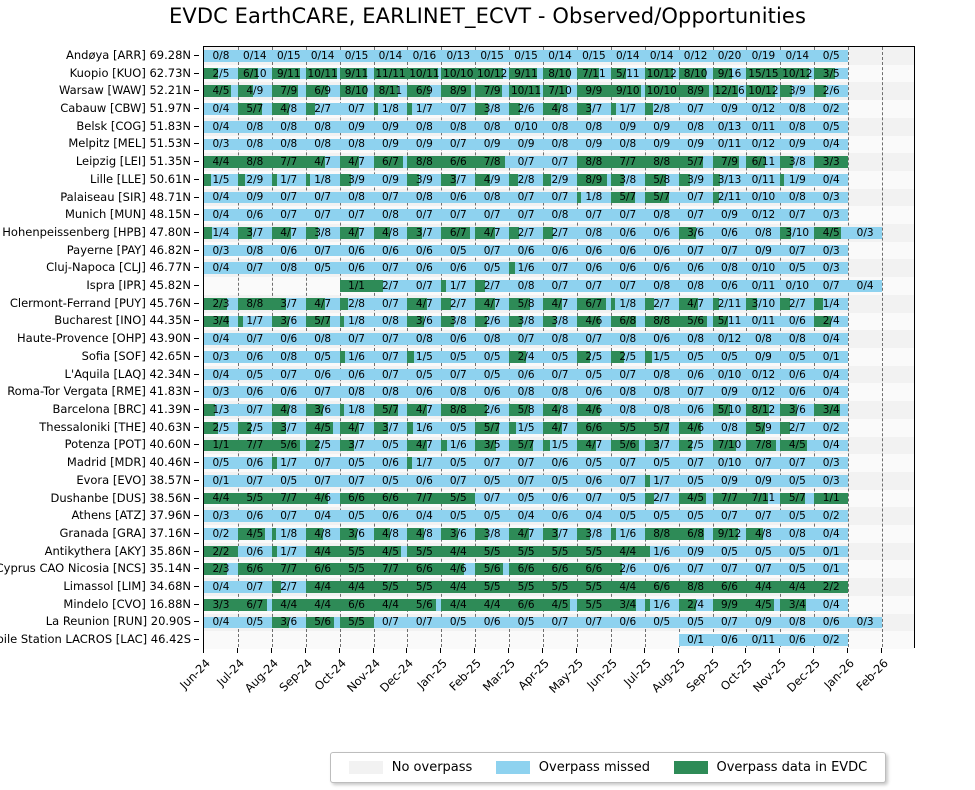 This screenshot has height=790, width=975. What do you see at coordinates (831, 640) in the screenshot?
I see `heatmap-cell: 0/2` at bounding box center [831, 640].